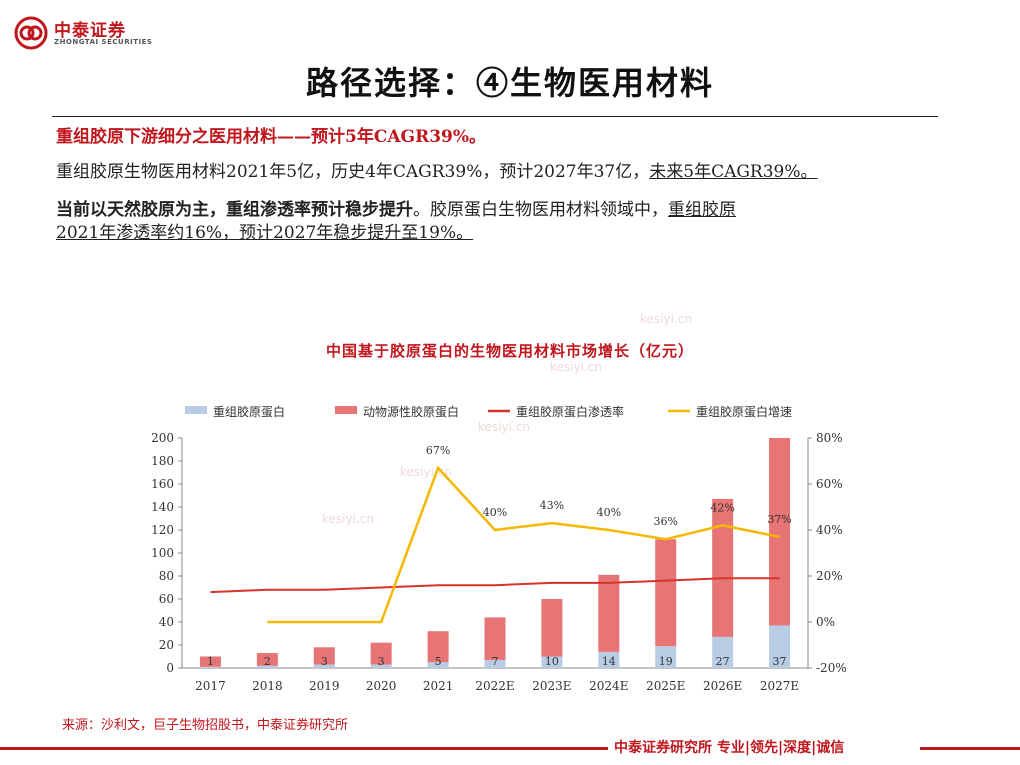 This screenshot has width=1020, height=765. What do you see at coordinates (570, 411) in the screenshot?
I see `legend-label: 重组胶原蛋白渗透率` at bounding box center [570, 411].